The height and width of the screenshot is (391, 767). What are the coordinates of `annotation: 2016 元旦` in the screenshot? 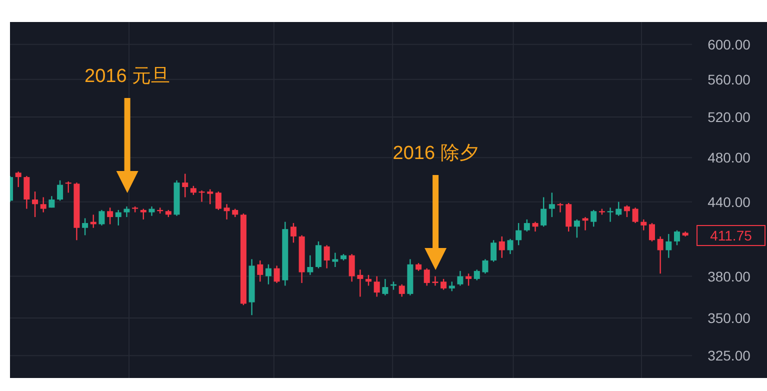 It's located at (127, 76).